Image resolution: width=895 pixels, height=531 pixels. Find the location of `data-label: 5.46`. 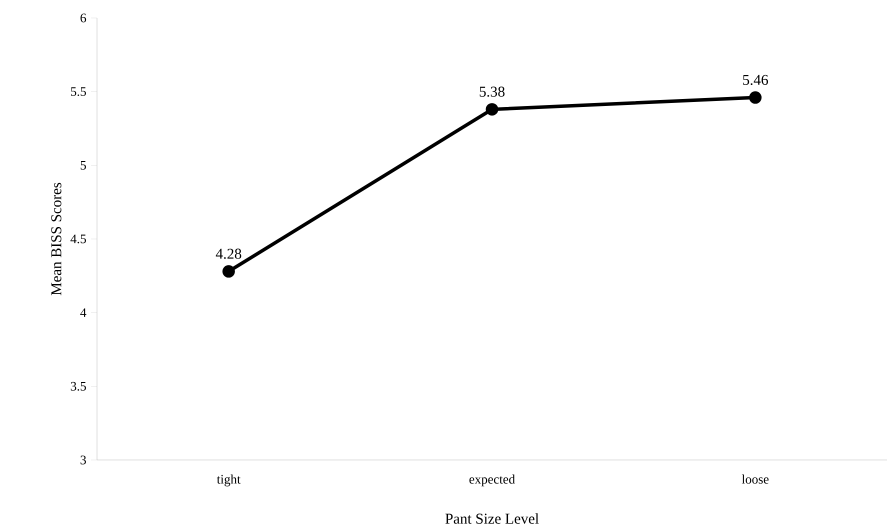

data-label: 5.46 is located at coordinates (755, 80).